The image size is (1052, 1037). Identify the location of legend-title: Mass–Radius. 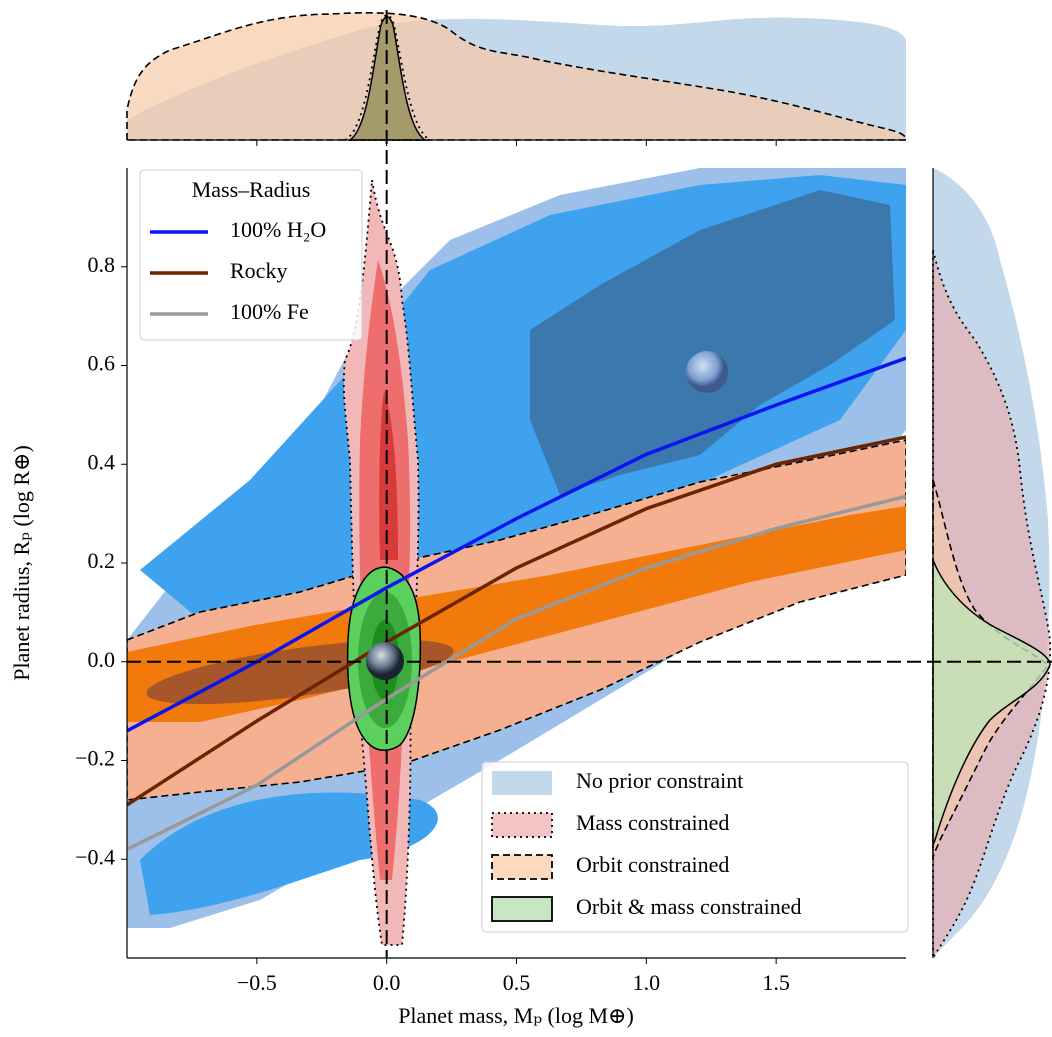
(251, 189).